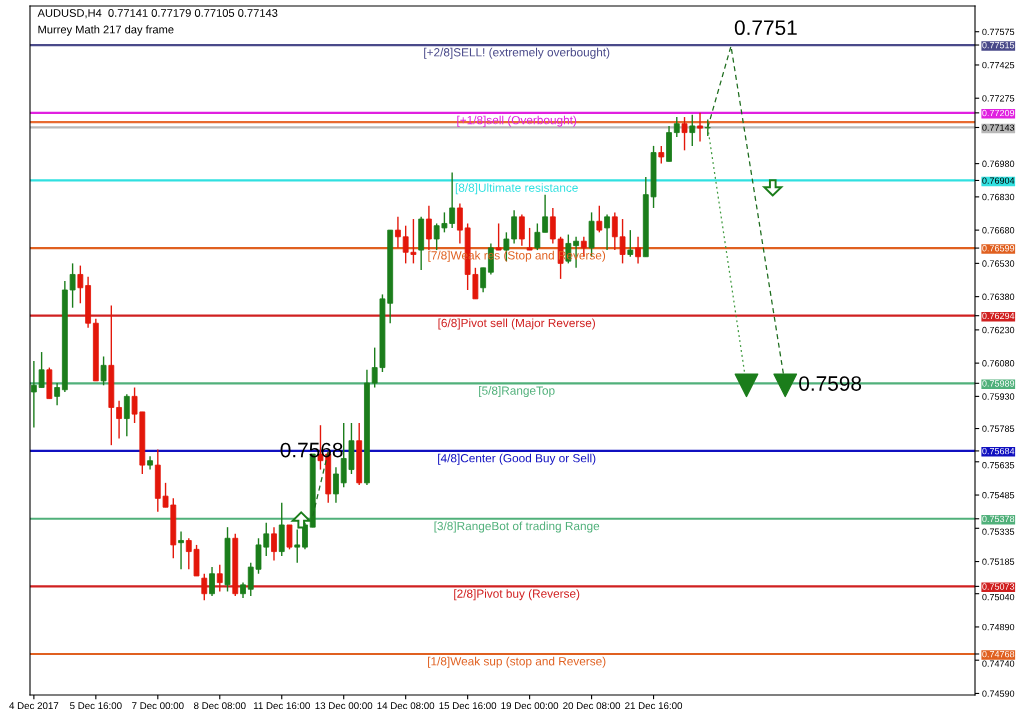 Image resolution: width=1022 pixels, height=719 pixels. I want to click on y-tick-label: 0.77425, so click(998, 65).